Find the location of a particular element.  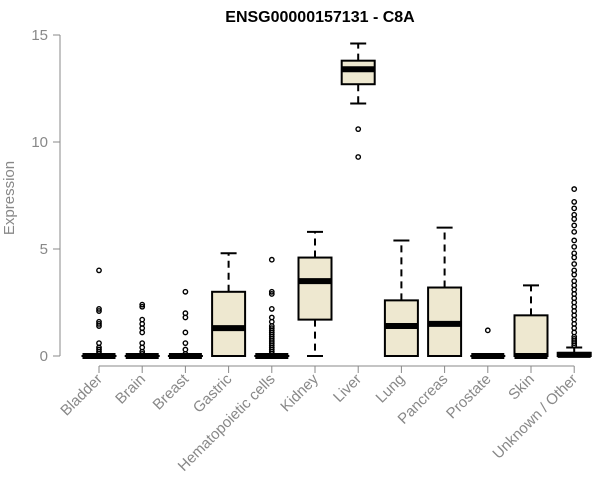

box-gastric is located at coordinates (229, 304).